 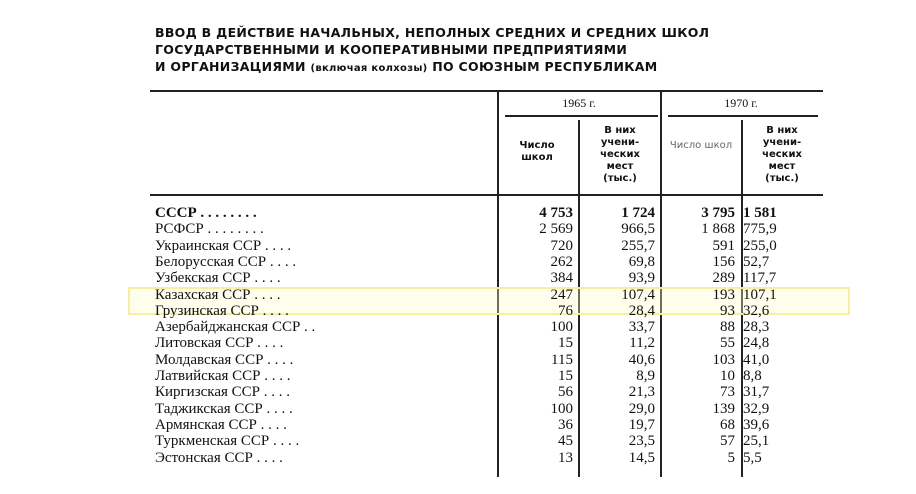 I want to click on cell-c: 591, so click(x=724, y=245).